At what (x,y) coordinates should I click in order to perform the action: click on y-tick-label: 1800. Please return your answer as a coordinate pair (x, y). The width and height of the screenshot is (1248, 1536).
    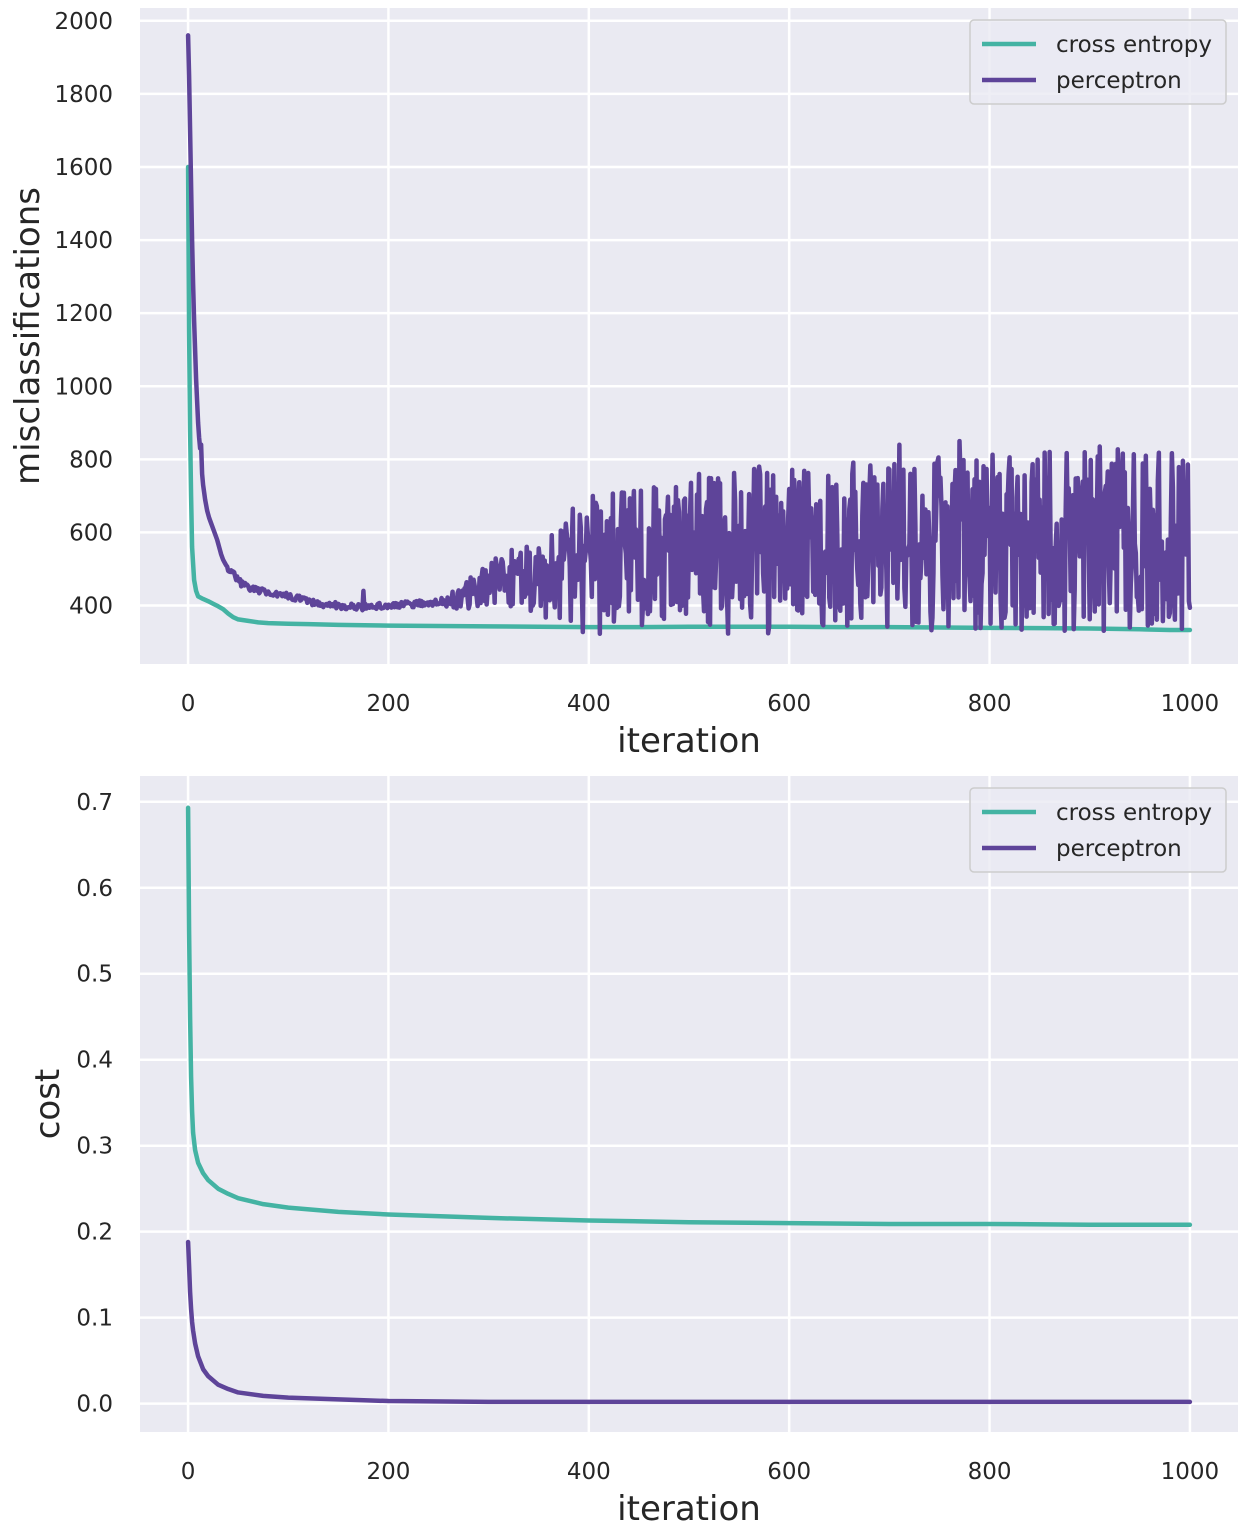
    Looking at the image, I should click on (83, 95).